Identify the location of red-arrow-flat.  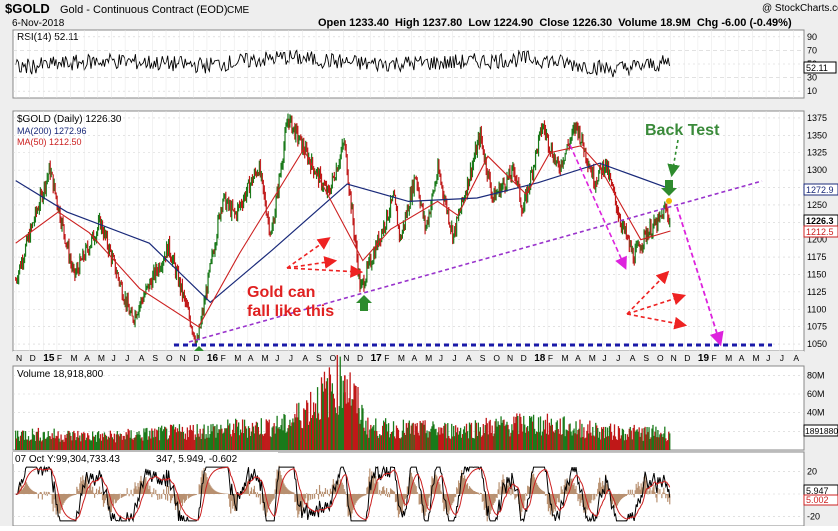
(325, 271).